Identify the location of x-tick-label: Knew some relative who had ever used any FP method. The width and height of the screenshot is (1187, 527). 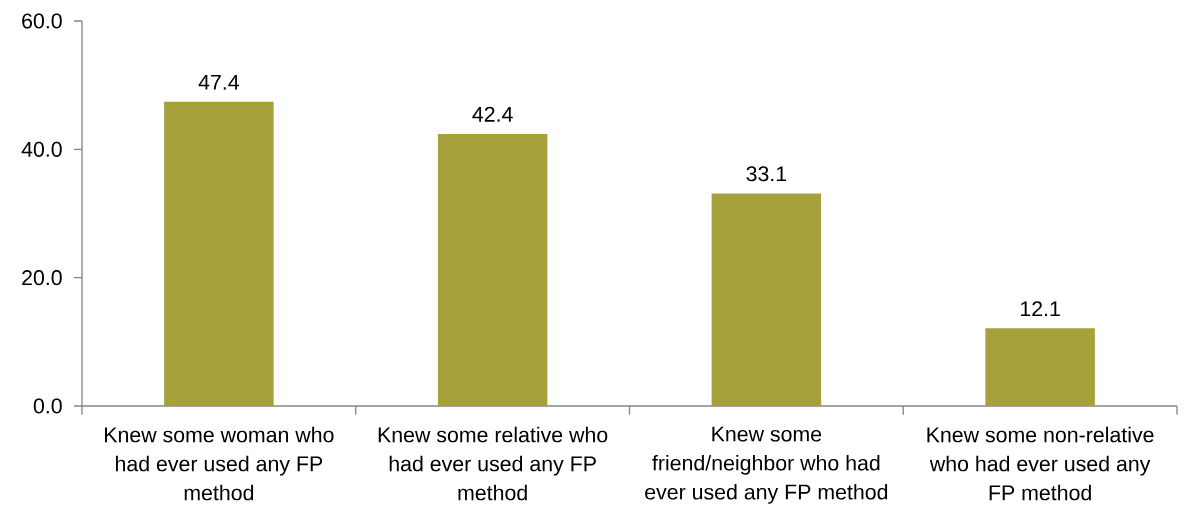
(493, 463).